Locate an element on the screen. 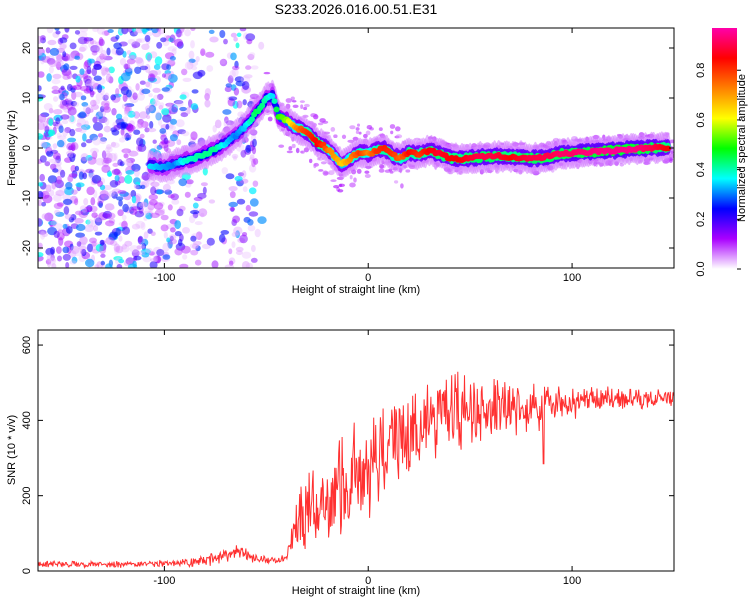 The width and height of the screenshot is (750, 600). x-tick-label: -100 is located at coordinates (164, 278).